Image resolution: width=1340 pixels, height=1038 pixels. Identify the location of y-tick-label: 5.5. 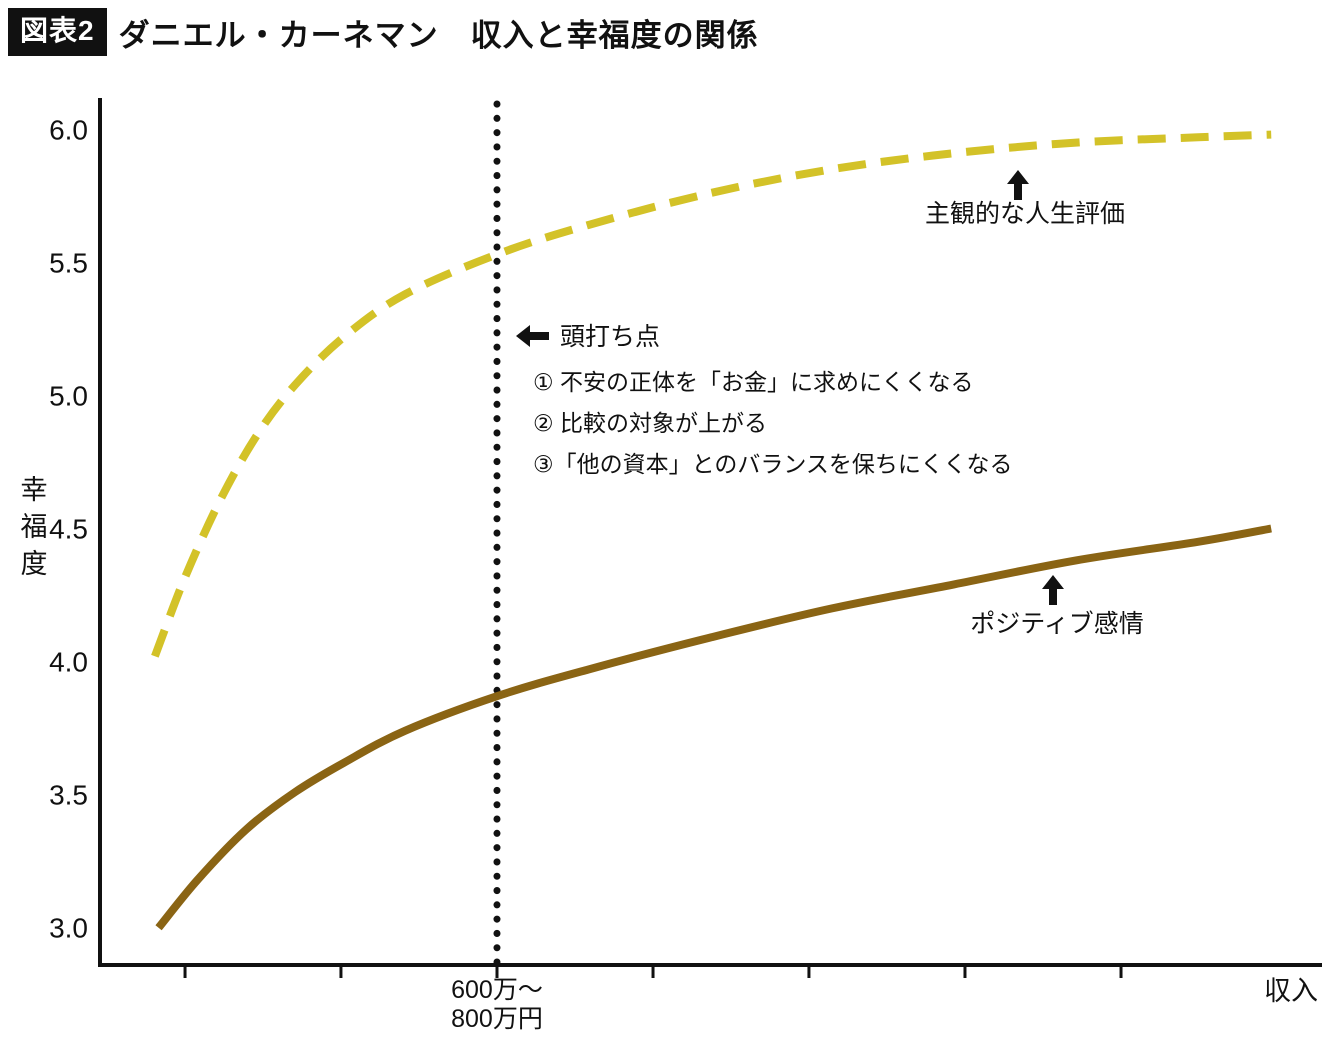
(68, 262).